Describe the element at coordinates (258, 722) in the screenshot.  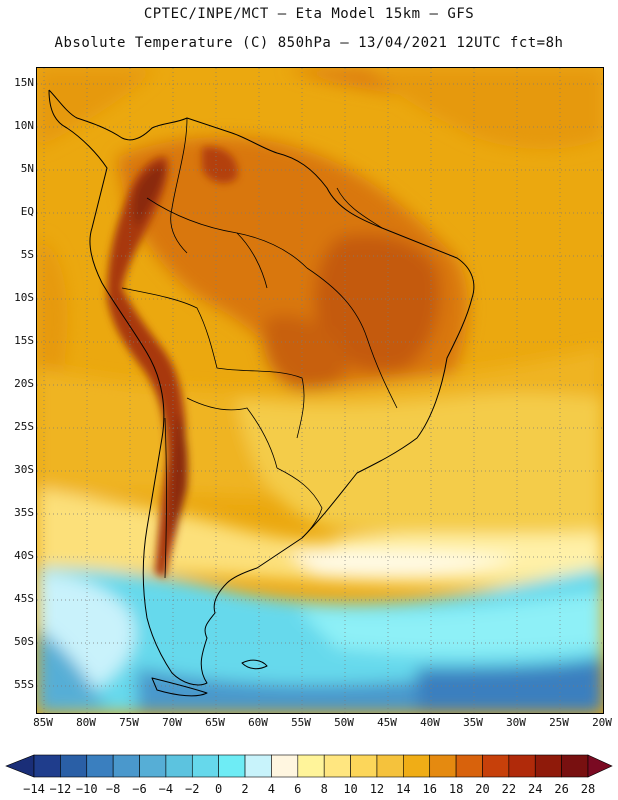
I see `lon-label: 60W` at that location.